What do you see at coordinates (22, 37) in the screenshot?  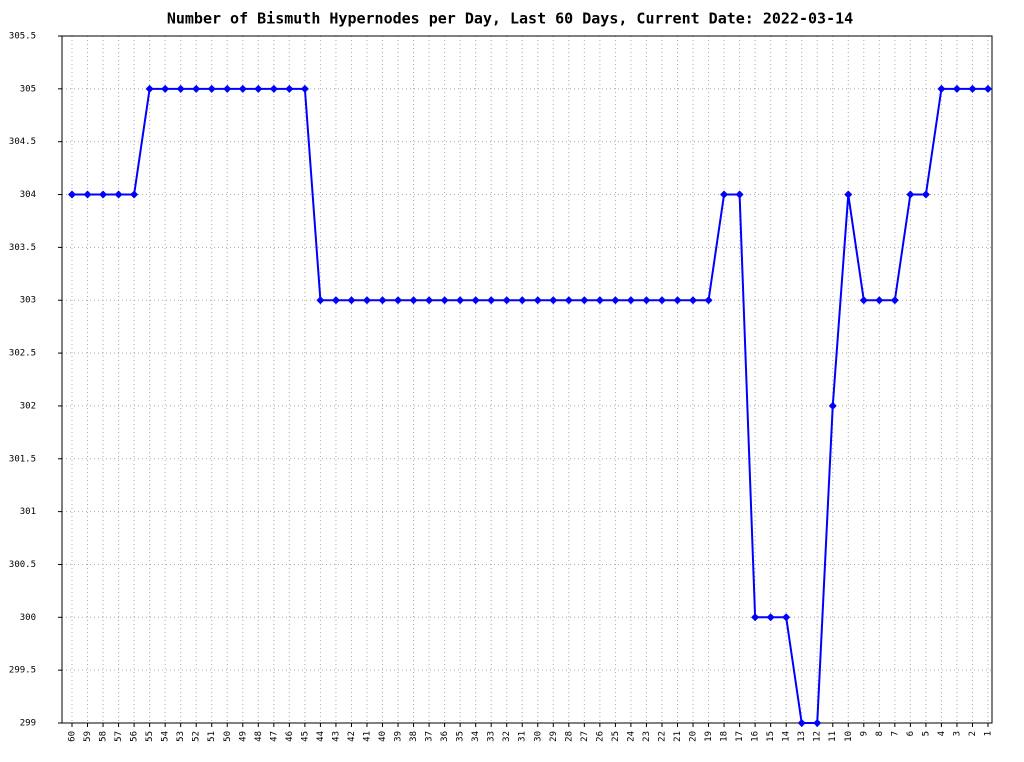 I see `y-tick-label: 305.5` at bounding box center [22, 37].